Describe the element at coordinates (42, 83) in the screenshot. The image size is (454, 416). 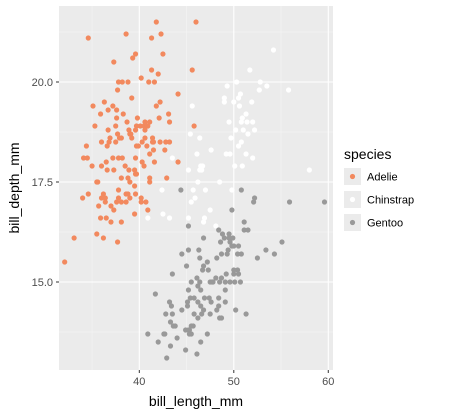
I see `y-tick-label: 20.0` at that location.